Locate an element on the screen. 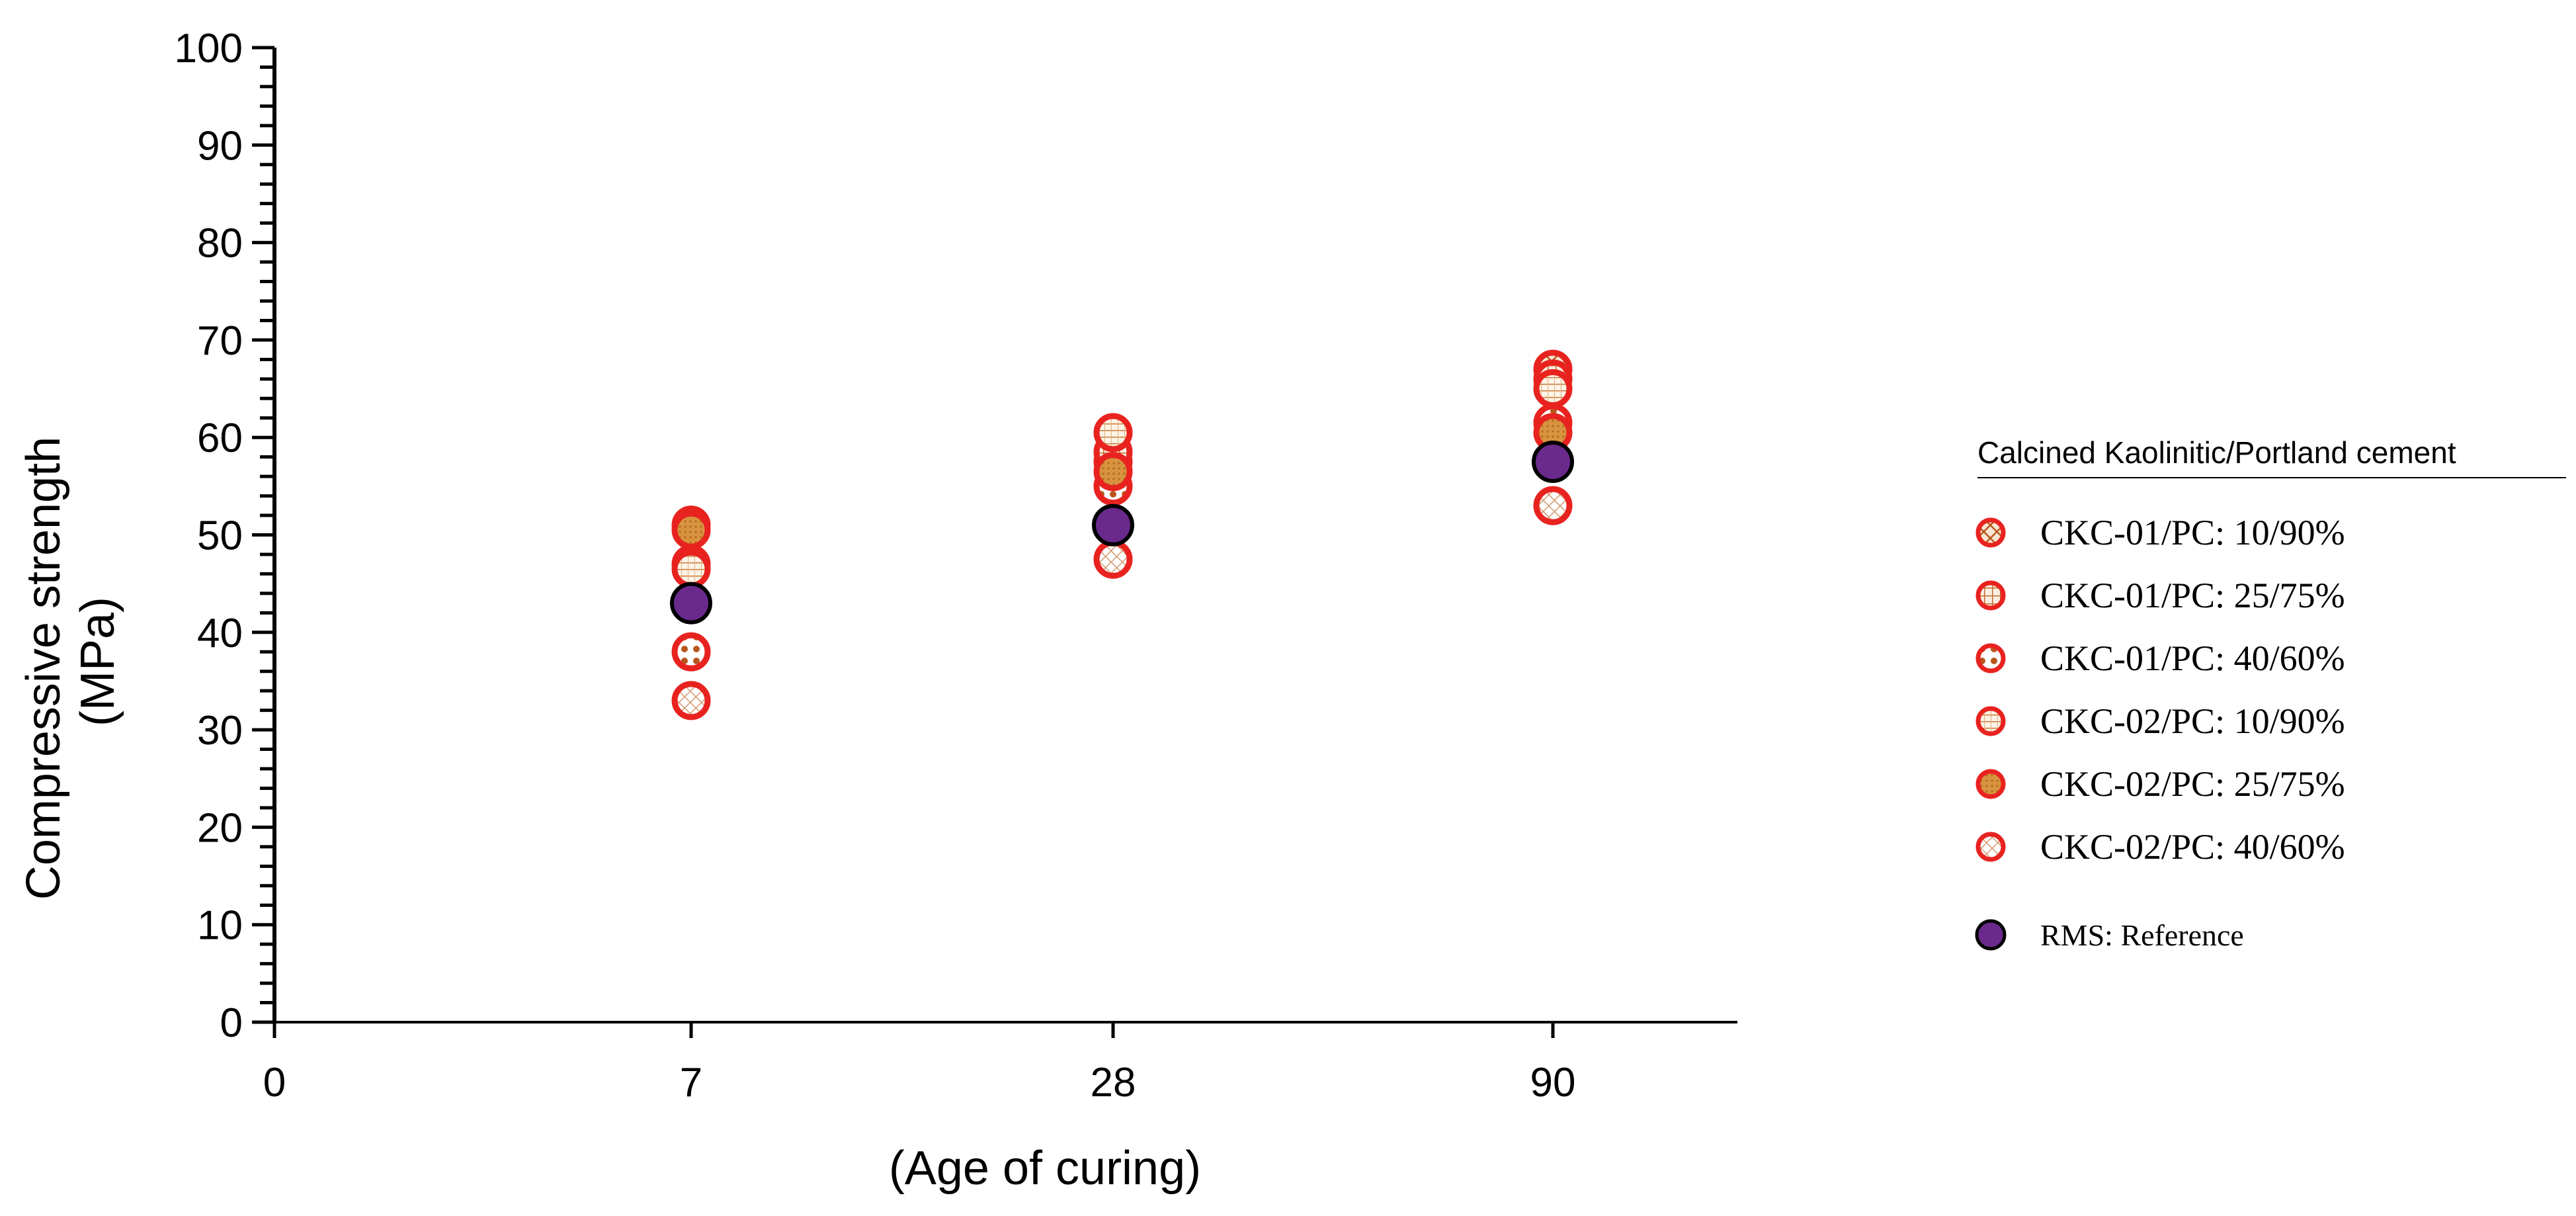  y-tick-label: 80 is located at coordinates (220, 244).